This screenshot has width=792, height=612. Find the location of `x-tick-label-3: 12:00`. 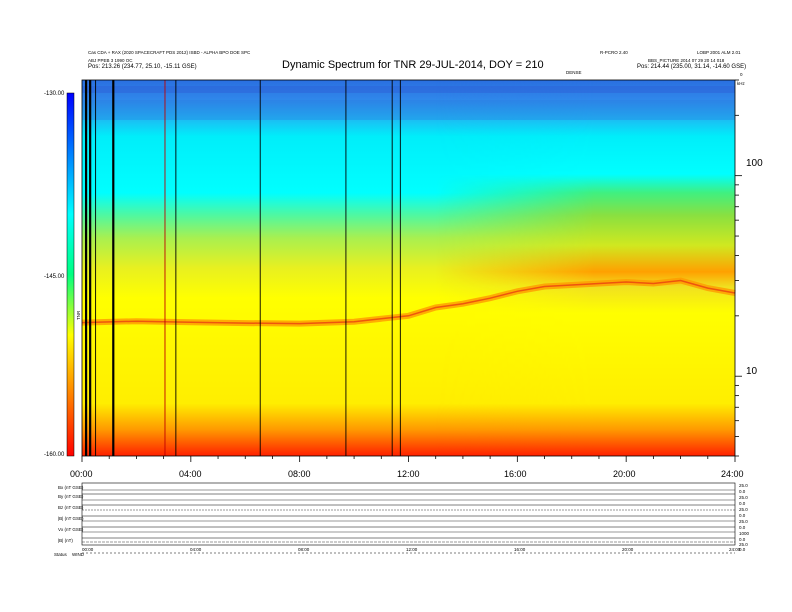

x-tick-label-3: 12:00 is located at coordinates (408, 474).